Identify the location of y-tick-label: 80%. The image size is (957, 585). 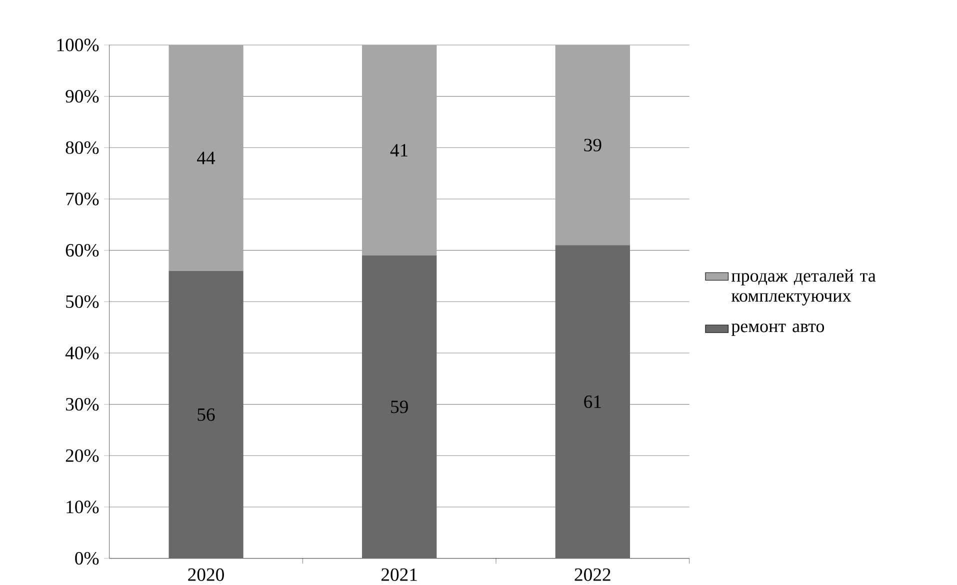
(82, 147).